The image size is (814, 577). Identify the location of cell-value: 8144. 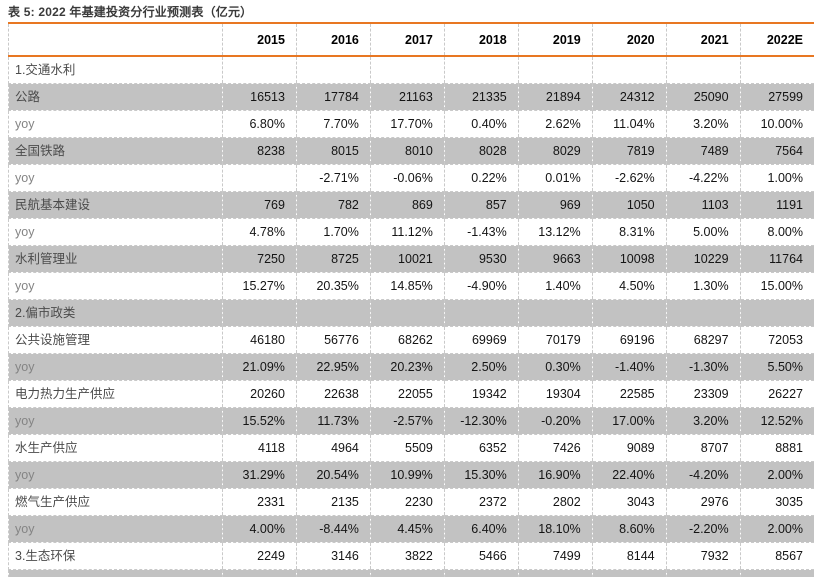
(629, 556).